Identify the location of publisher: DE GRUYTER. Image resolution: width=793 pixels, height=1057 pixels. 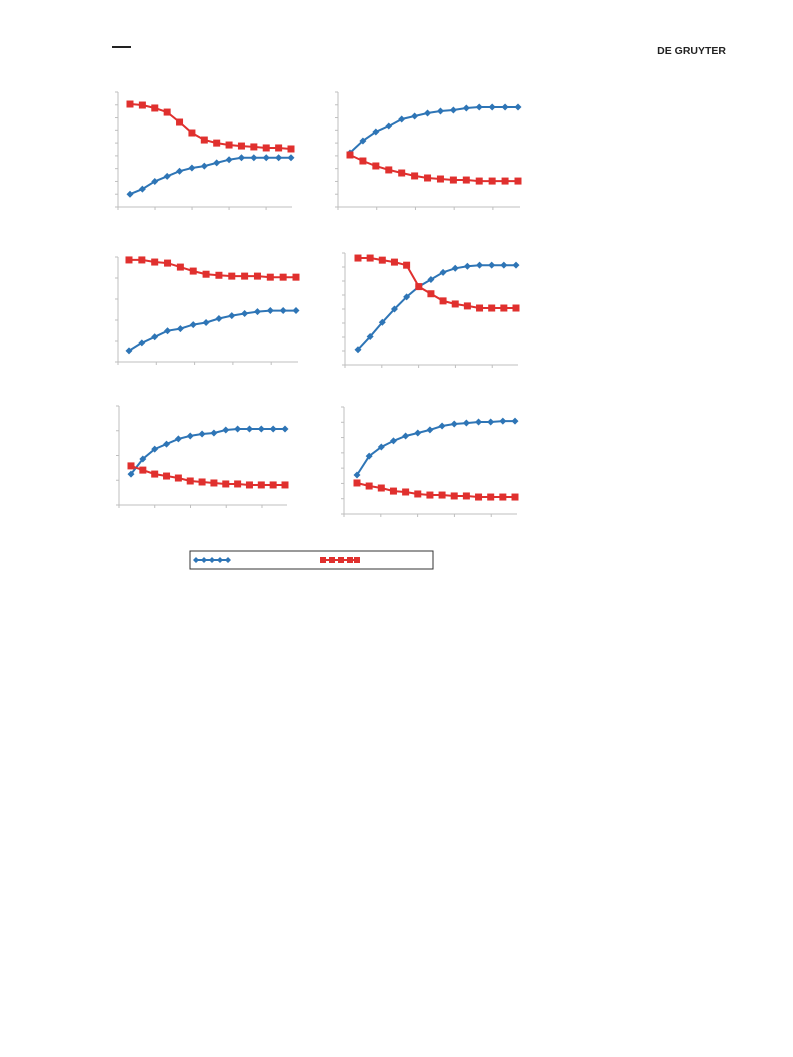
(691, 51).